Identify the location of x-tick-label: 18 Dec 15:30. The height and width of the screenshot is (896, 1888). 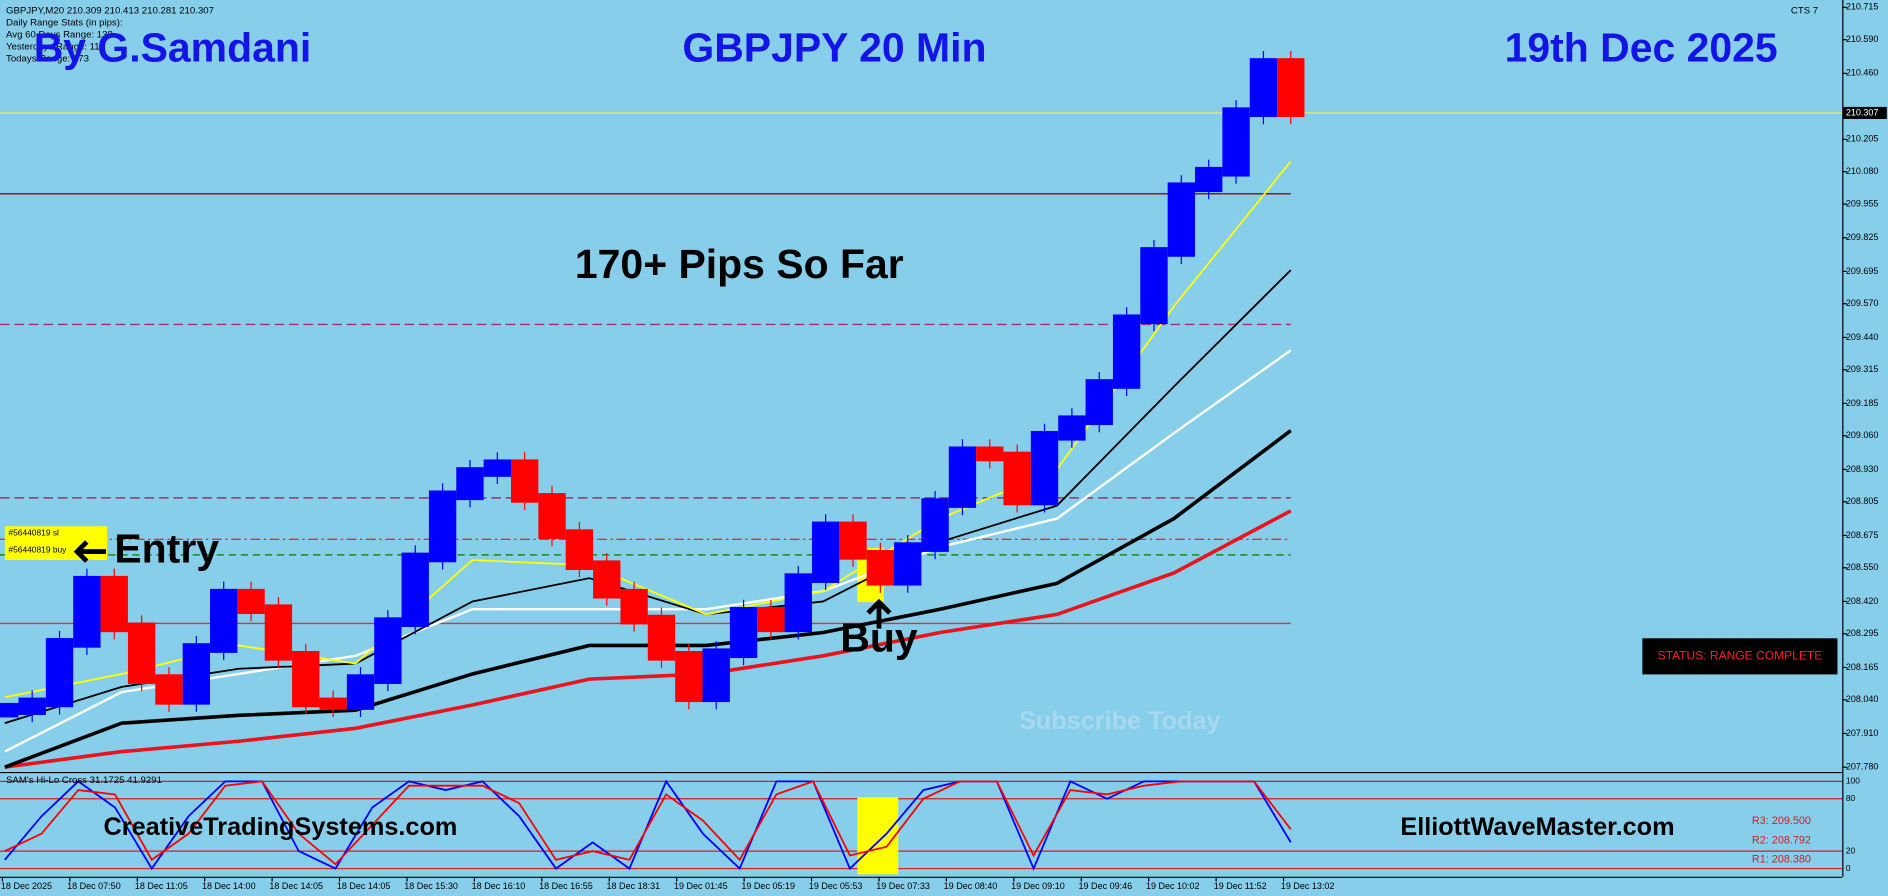
(431, 886).